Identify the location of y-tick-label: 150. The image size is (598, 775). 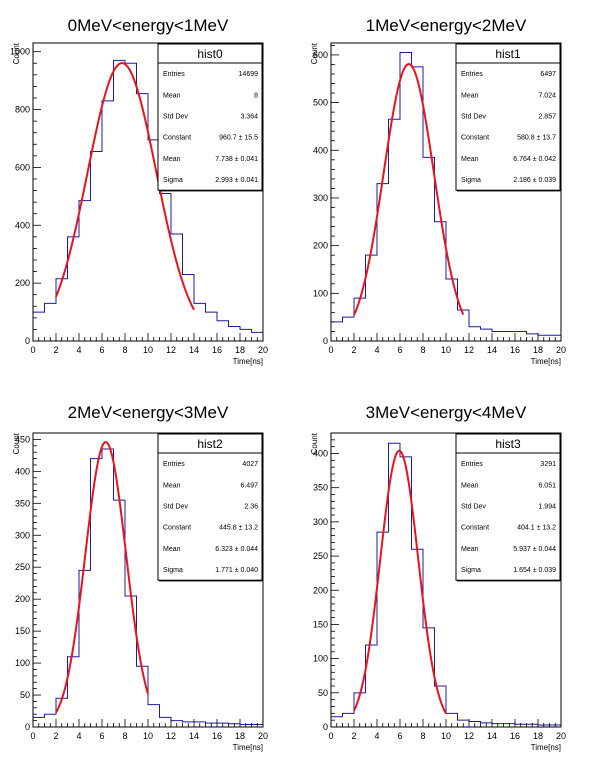
(320, 624).